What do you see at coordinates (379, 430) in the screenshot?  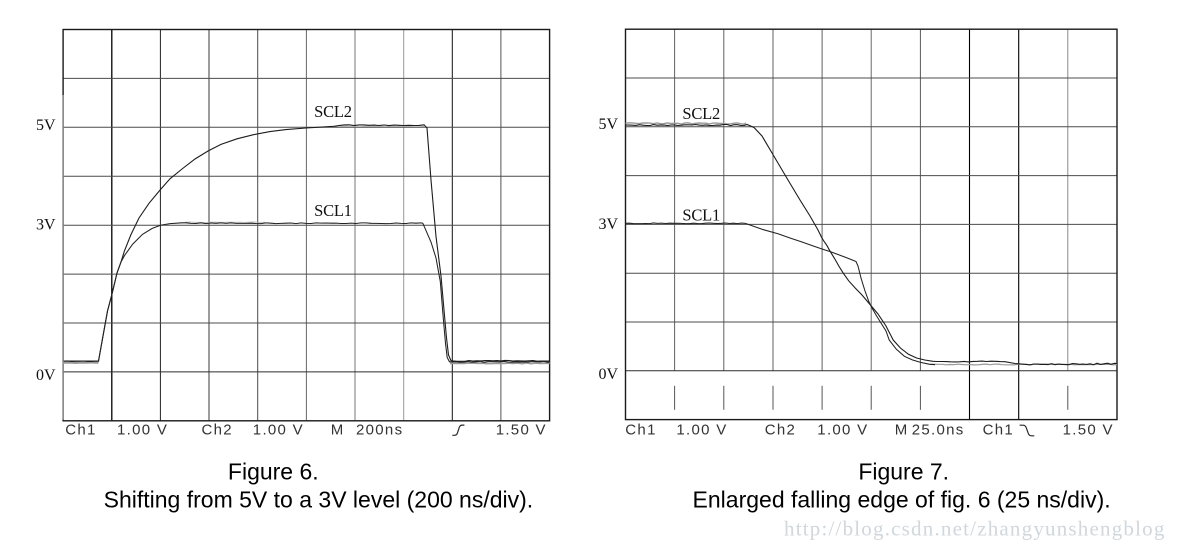 I see `svg-text: 200ns` at bounding box center [379, 430].